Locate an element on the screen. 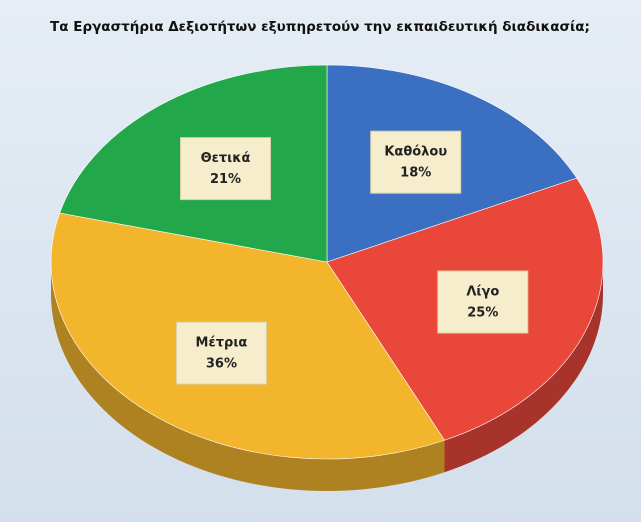 This screenshot has height=522, width=641. slice-label: Λίγο is located at coordinates (482, 292).